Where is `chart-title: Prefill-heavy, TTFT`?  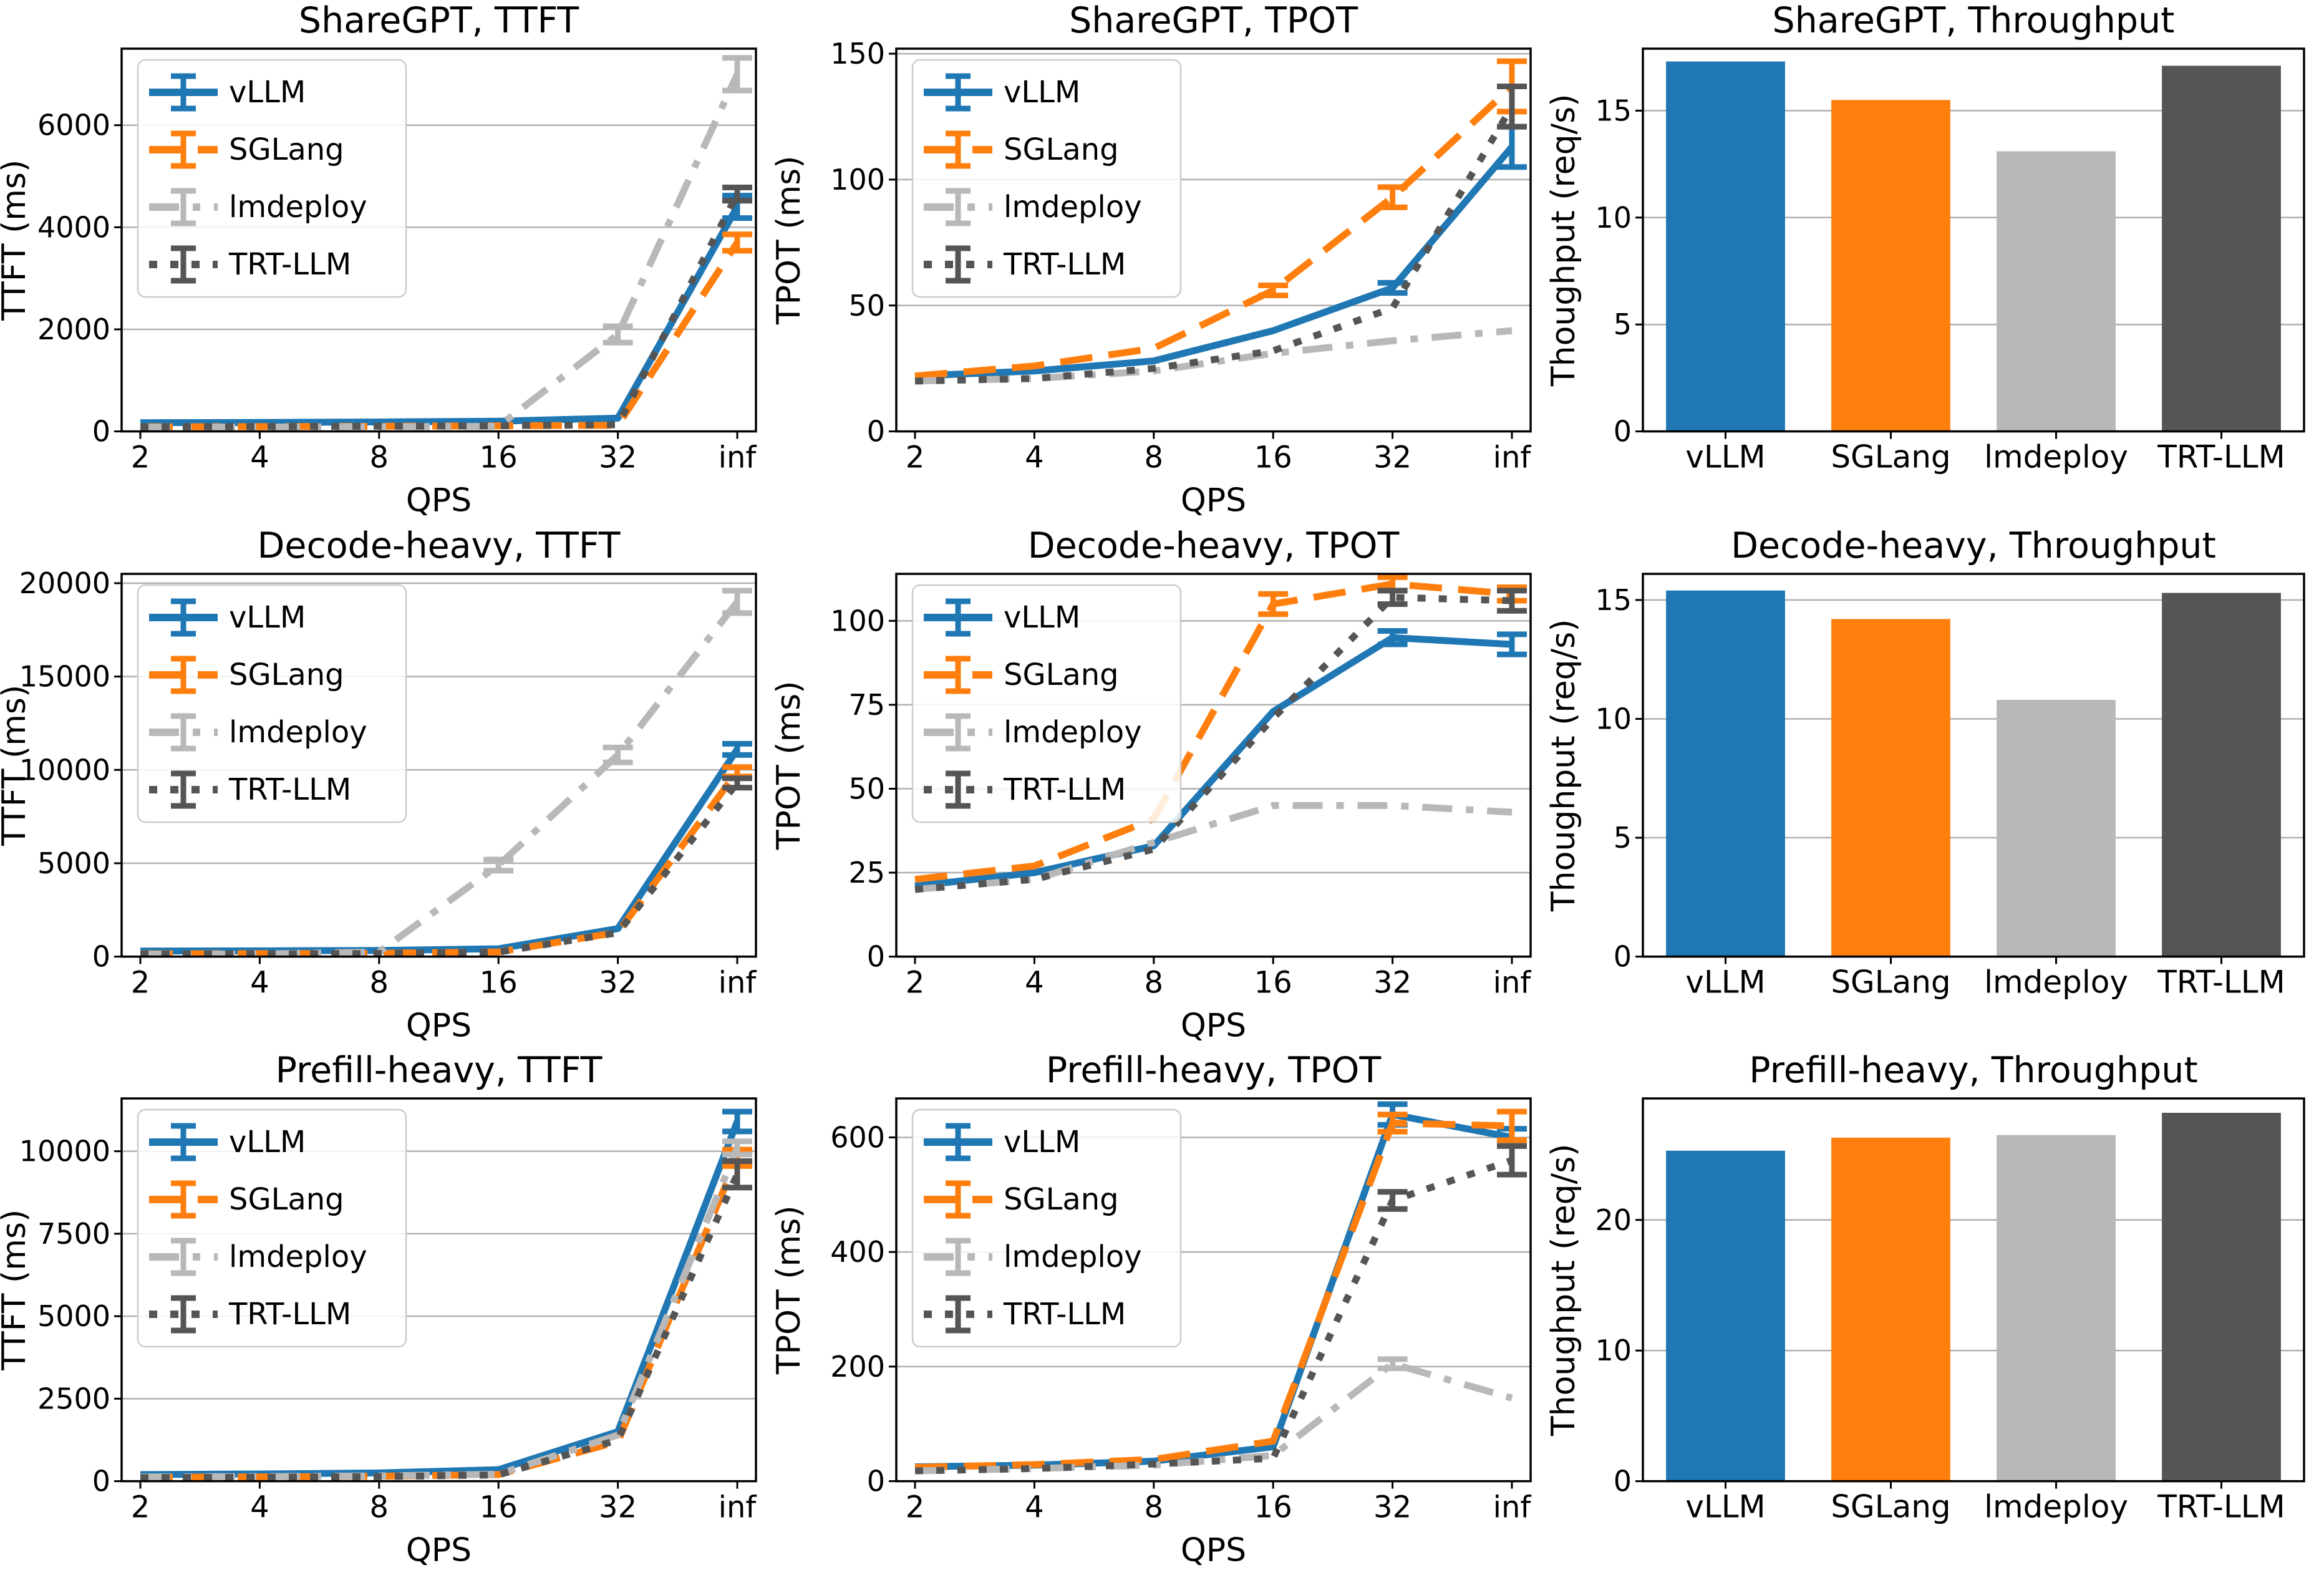
chart-title: Prefill-heavy, TTFT is located at coordinates (439, 1070).